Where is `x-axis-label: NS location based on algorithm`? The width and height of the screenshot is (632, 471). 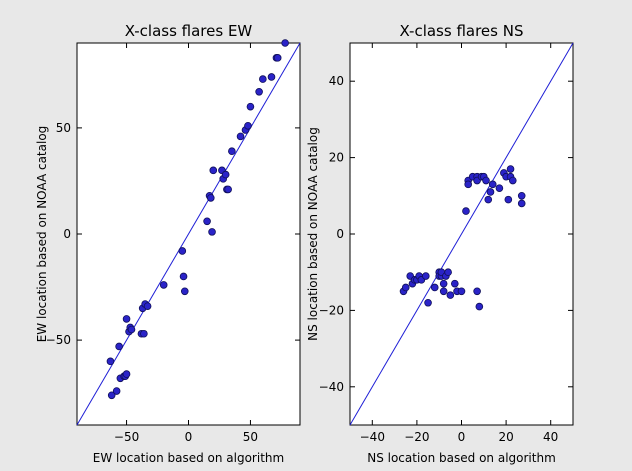
x-axis-label: NS location based on algorithm is located at coordinates (461, 458).